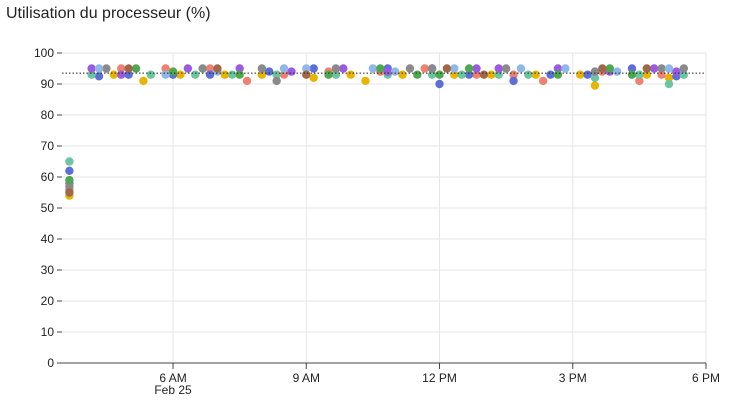  I want to click on x-tick-label: 3 PM, so click(573, 378).